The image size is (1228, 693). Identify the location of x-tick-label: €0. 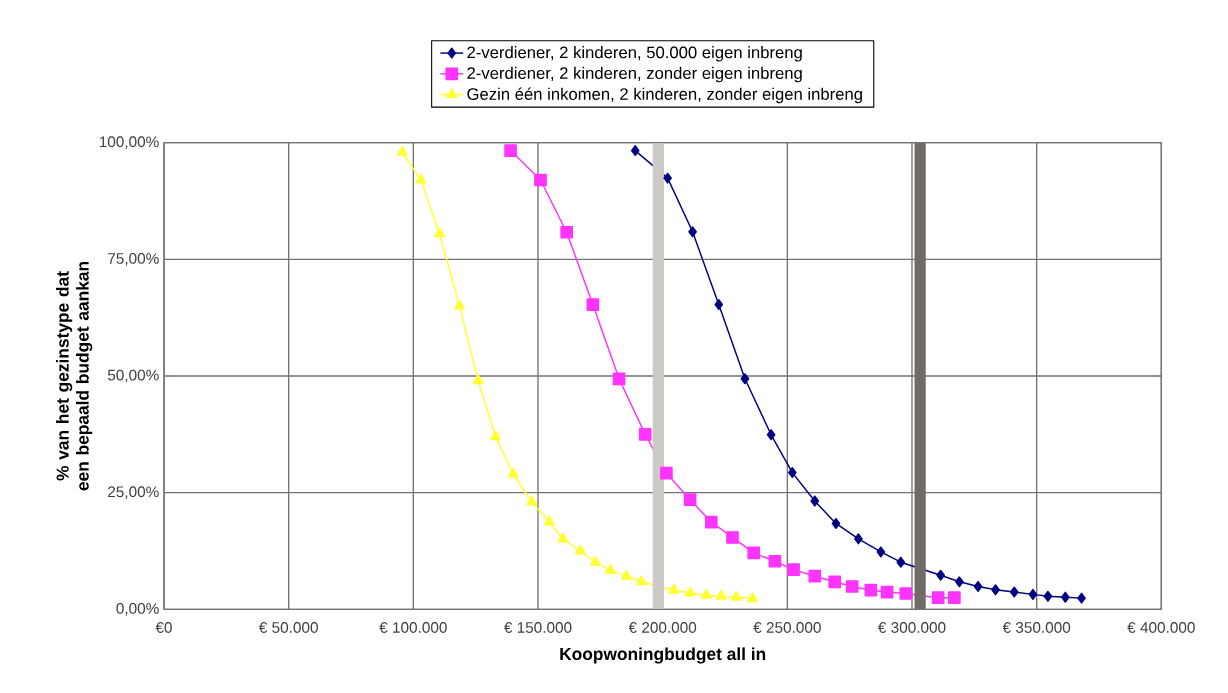
(163, 627).